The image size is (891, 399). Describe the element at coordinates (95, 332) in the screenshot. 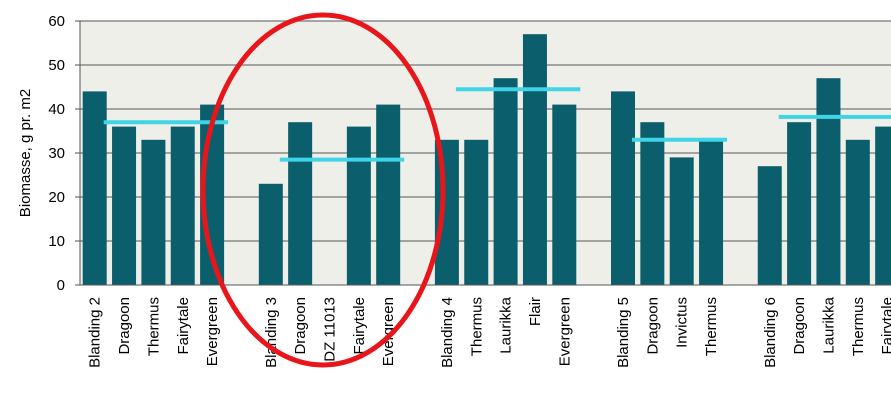

I see `x-tick-label: Blanding 2` at that location.